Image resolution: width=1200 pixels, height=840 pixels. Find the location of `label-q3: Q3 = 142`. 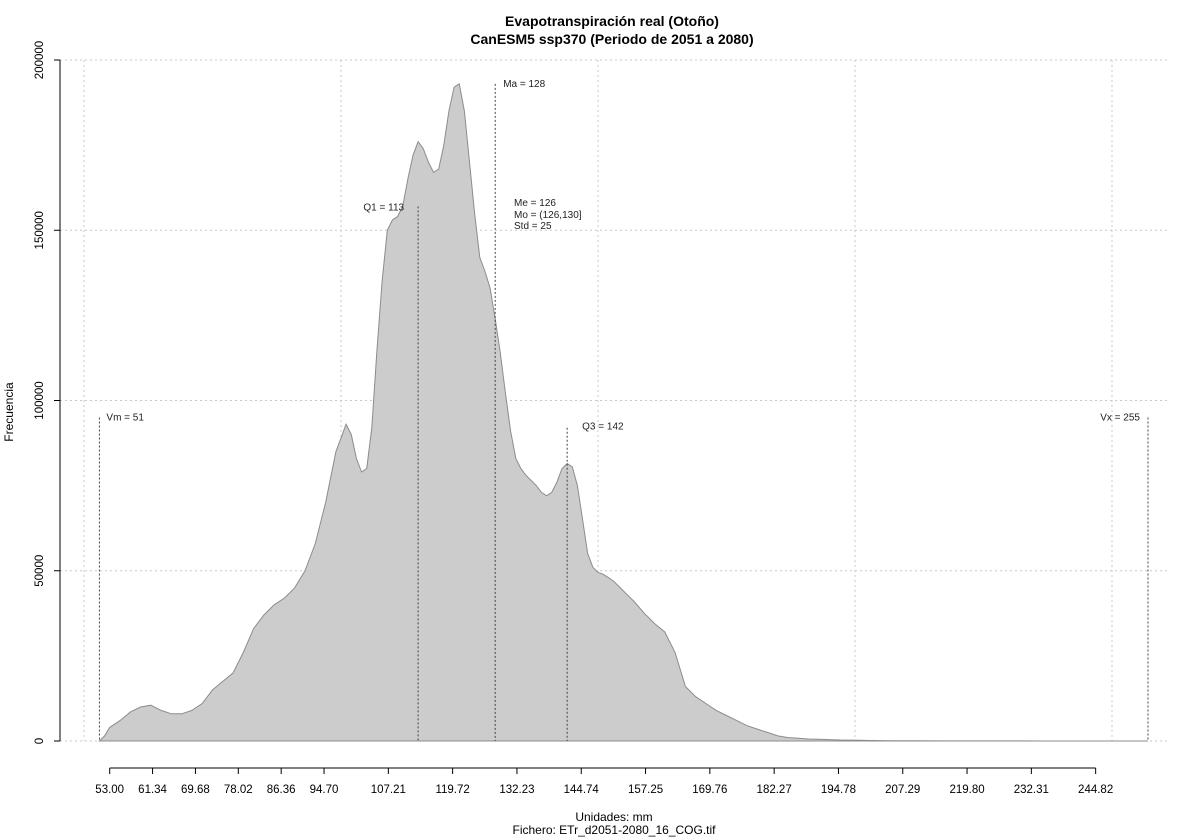

label-q3: Q3 = 142 is located at coordinates (603, 427).